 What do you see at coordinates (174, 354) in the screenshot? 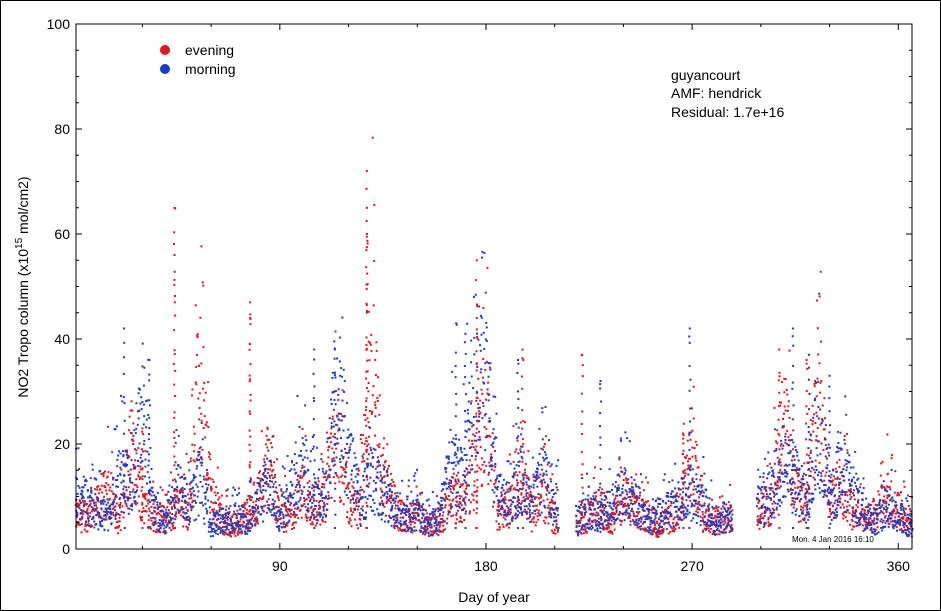
I see `spike-point` at bounding box center [174, 354].